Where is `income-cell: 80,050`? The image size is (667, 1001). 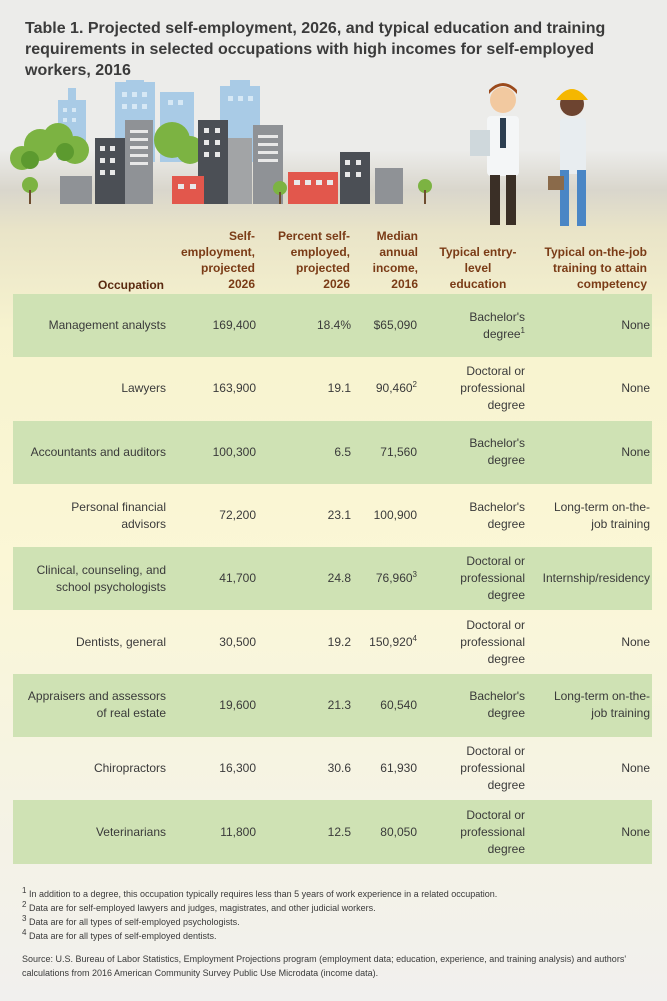
income-cell: 80,050 is located at coordinates (398, 831).